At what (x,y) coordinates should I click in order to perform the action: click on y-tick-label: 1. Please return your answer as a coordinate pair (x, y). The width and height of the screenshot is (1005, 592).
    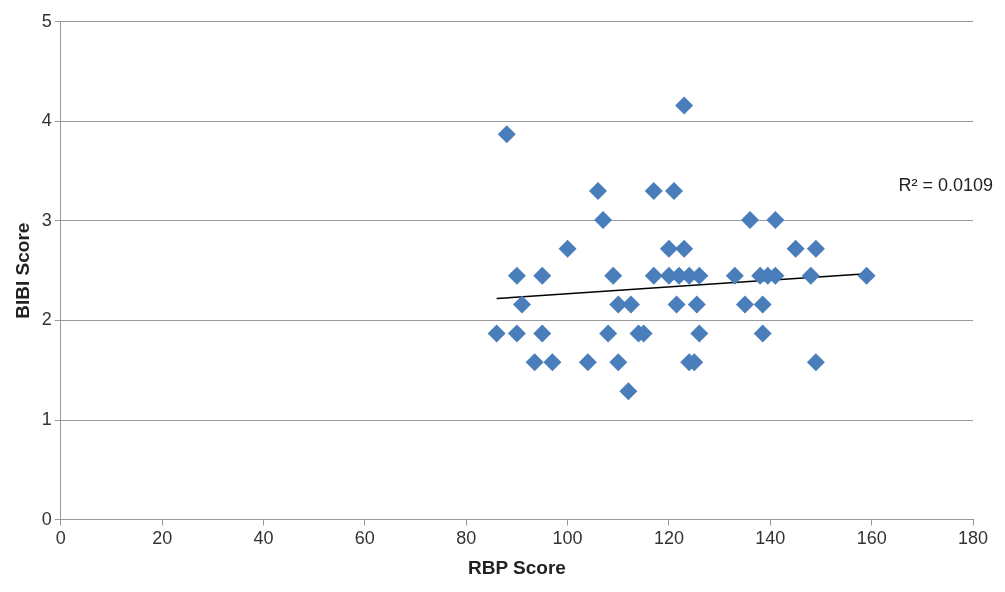
    Looking at the image, I should click on (46, 419).